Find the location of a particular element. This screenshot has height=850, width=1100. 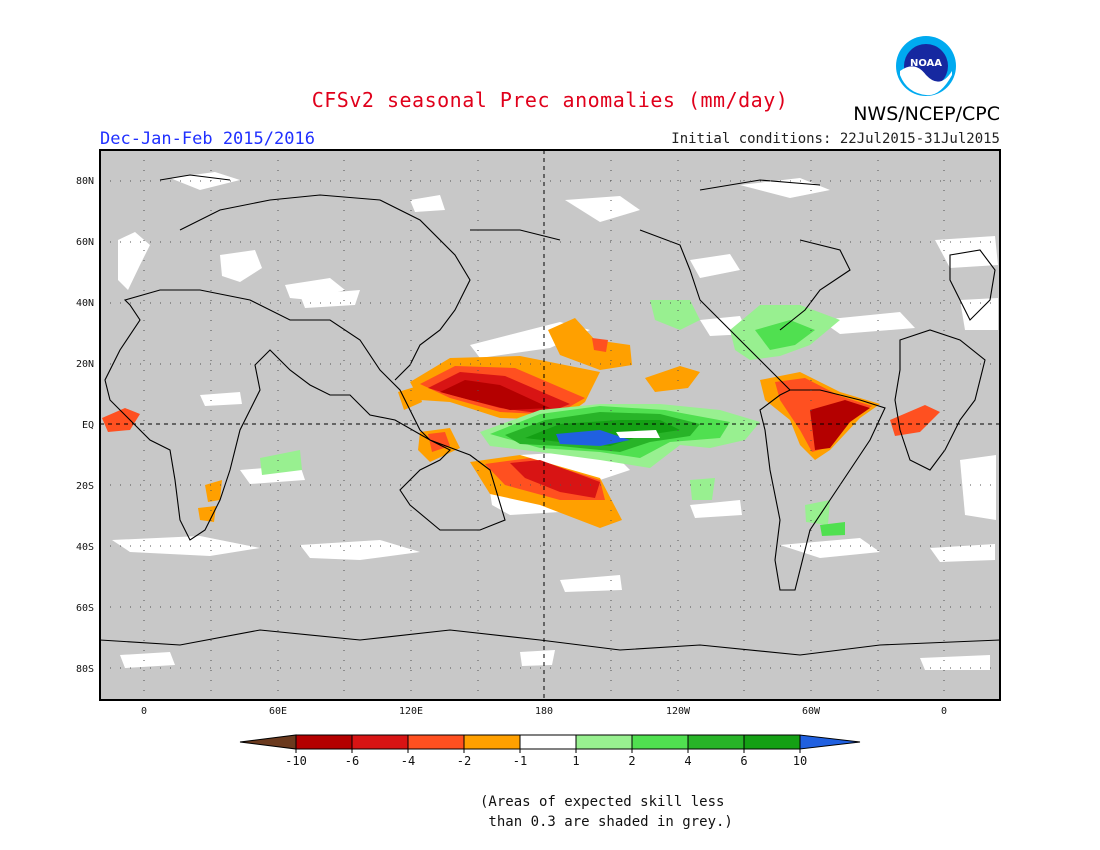

noaa-logo: NOAA is located at coordinates (926, 66).